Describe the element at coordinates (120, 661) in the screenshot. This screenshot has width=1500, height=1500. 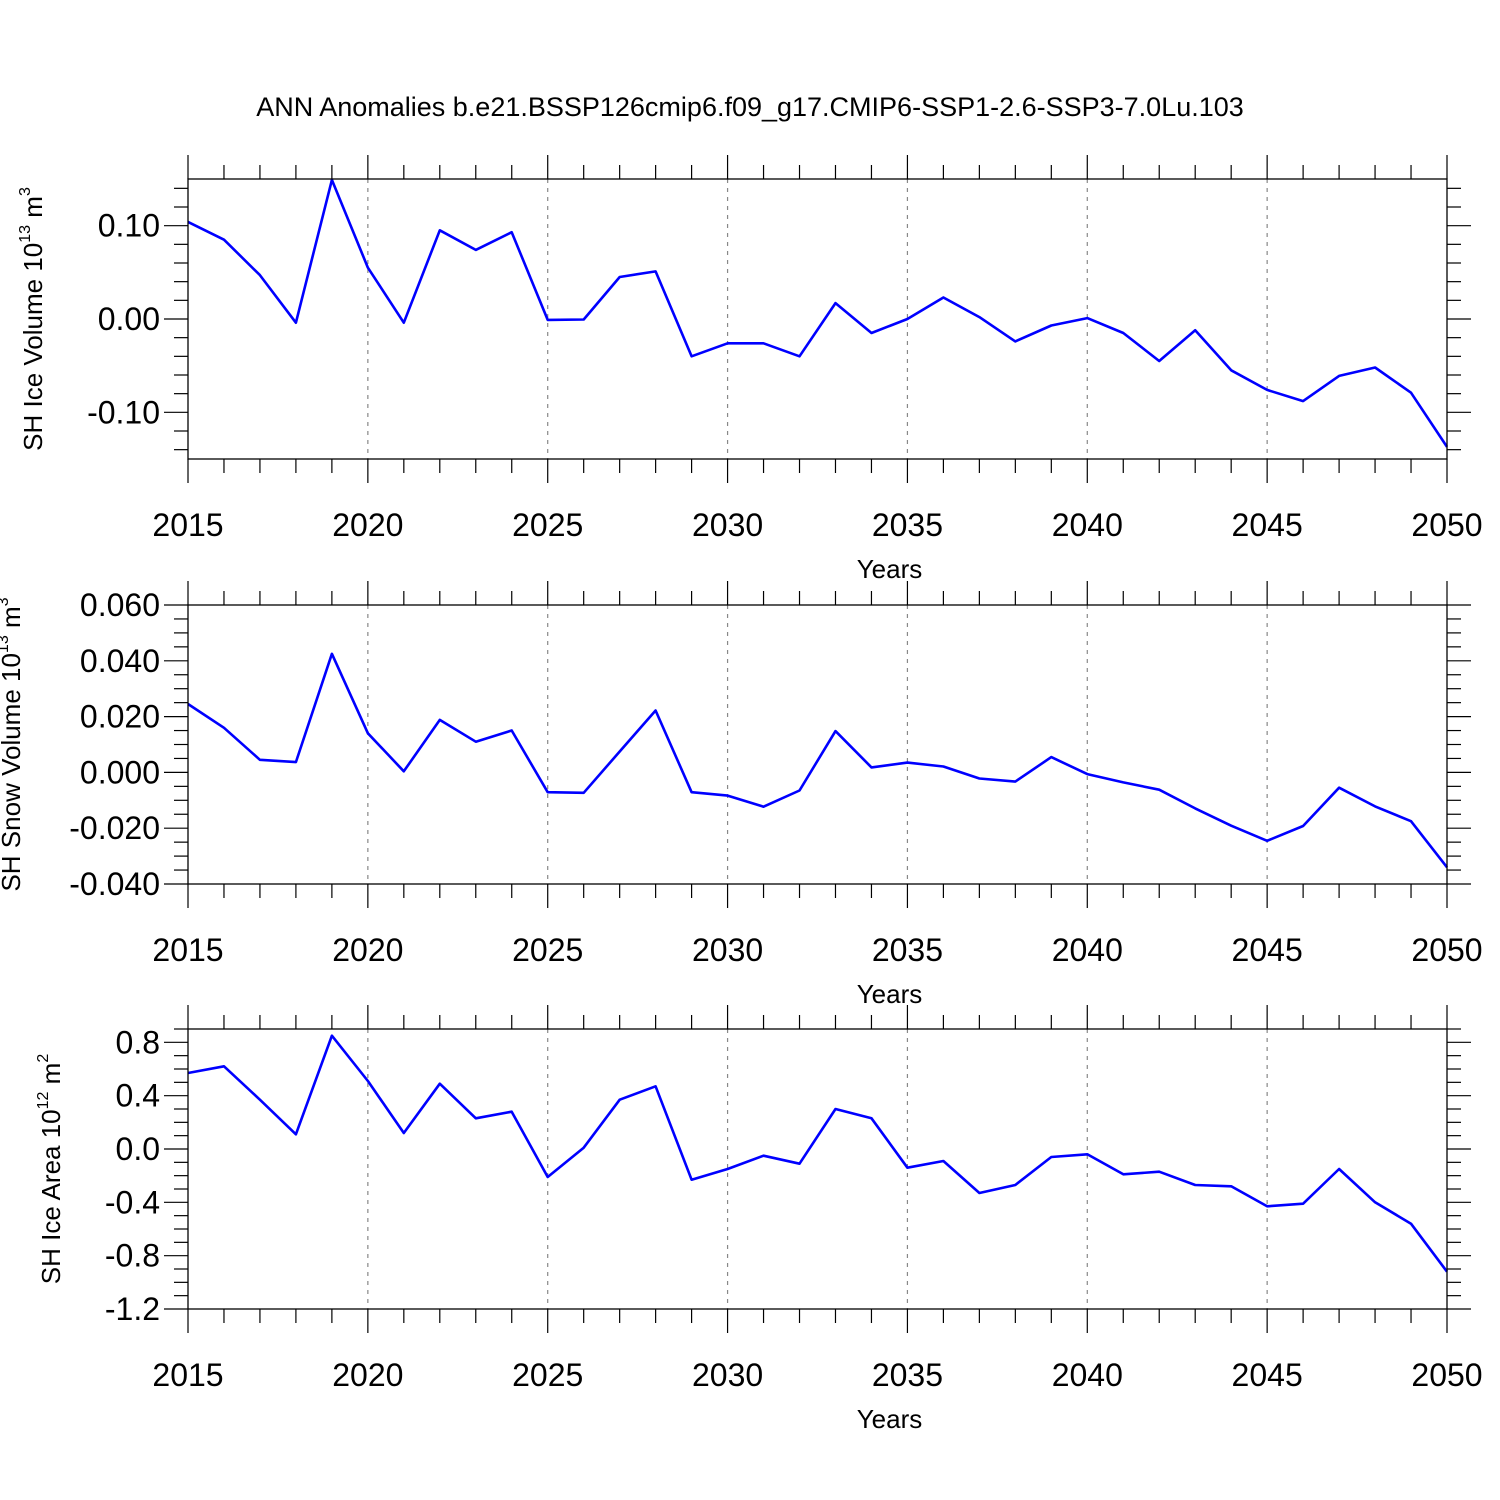
I see `y-tick-label: 0.040` at that location.